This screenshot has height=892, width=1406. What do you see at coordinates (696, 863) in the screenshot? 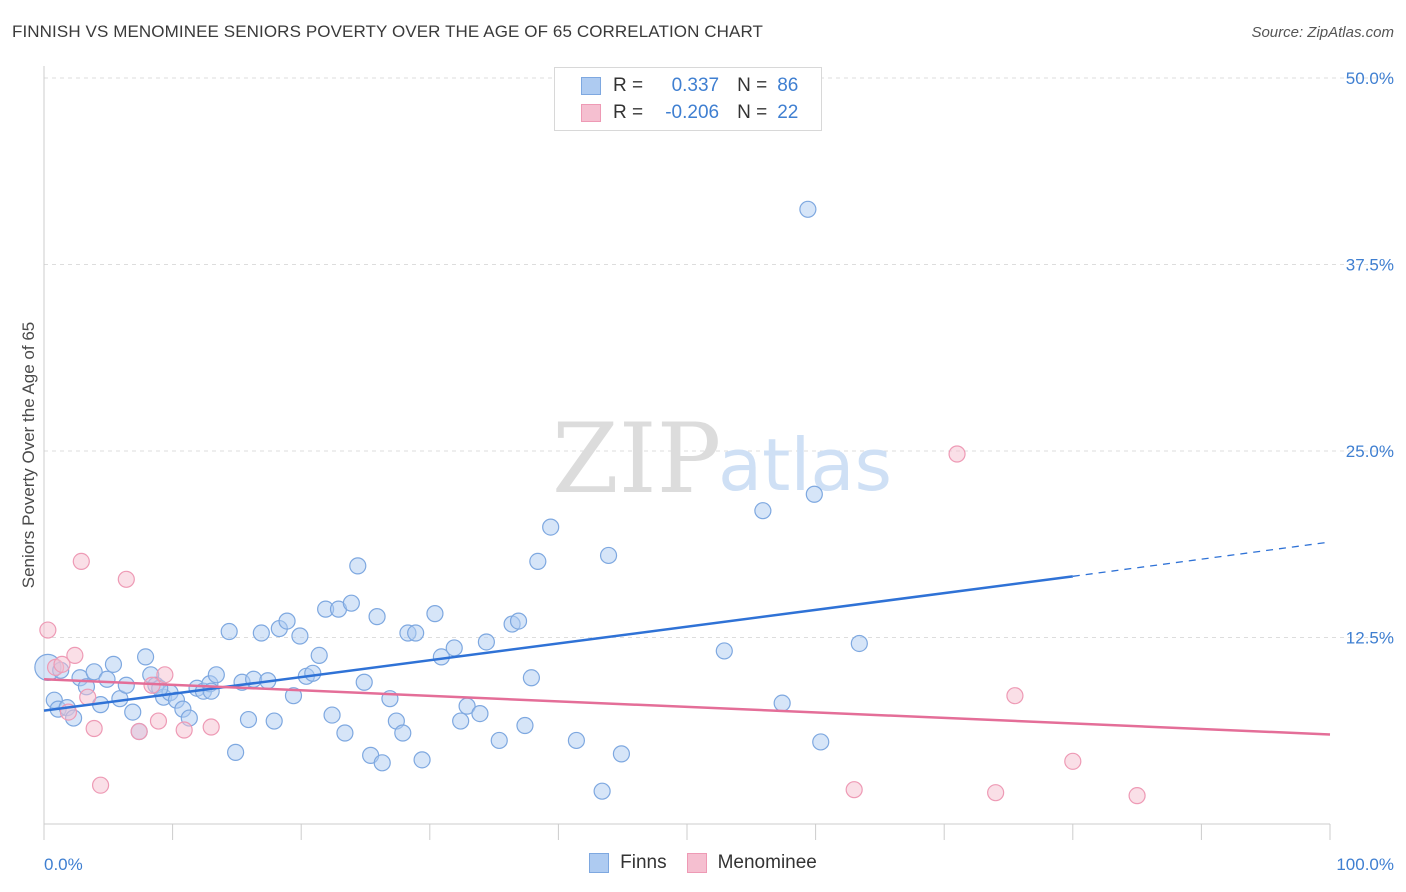
I see `menominee-legend-swatch` at bounding box center [696, 863].